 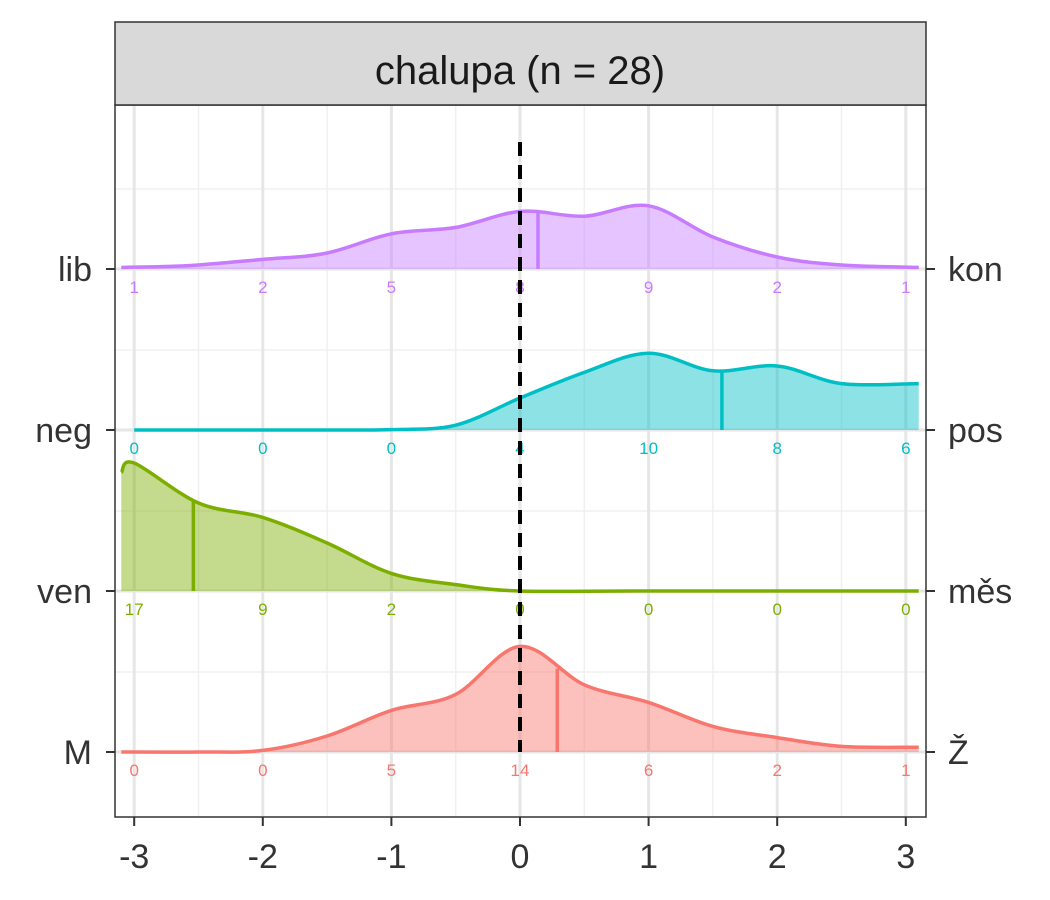 I want to click on ridge-line-neg, so click(x=526, y=391).